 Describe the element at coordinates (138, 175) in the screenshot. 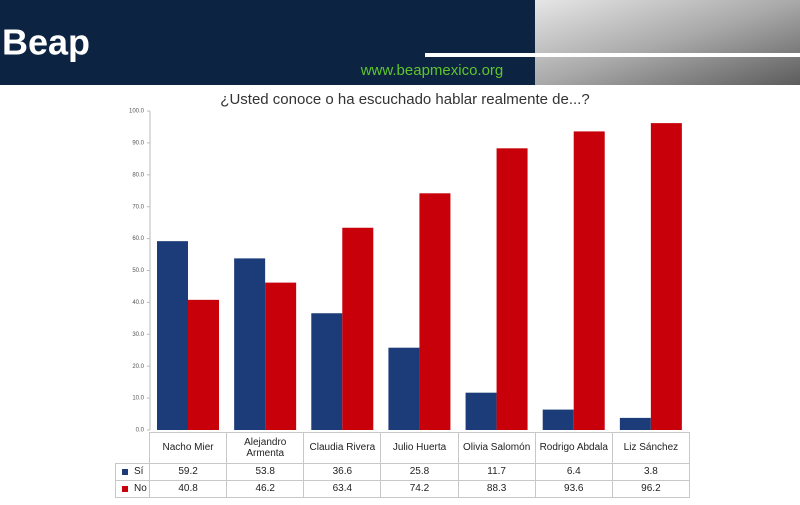

I see `y-tick-label: 80.0` at that location.